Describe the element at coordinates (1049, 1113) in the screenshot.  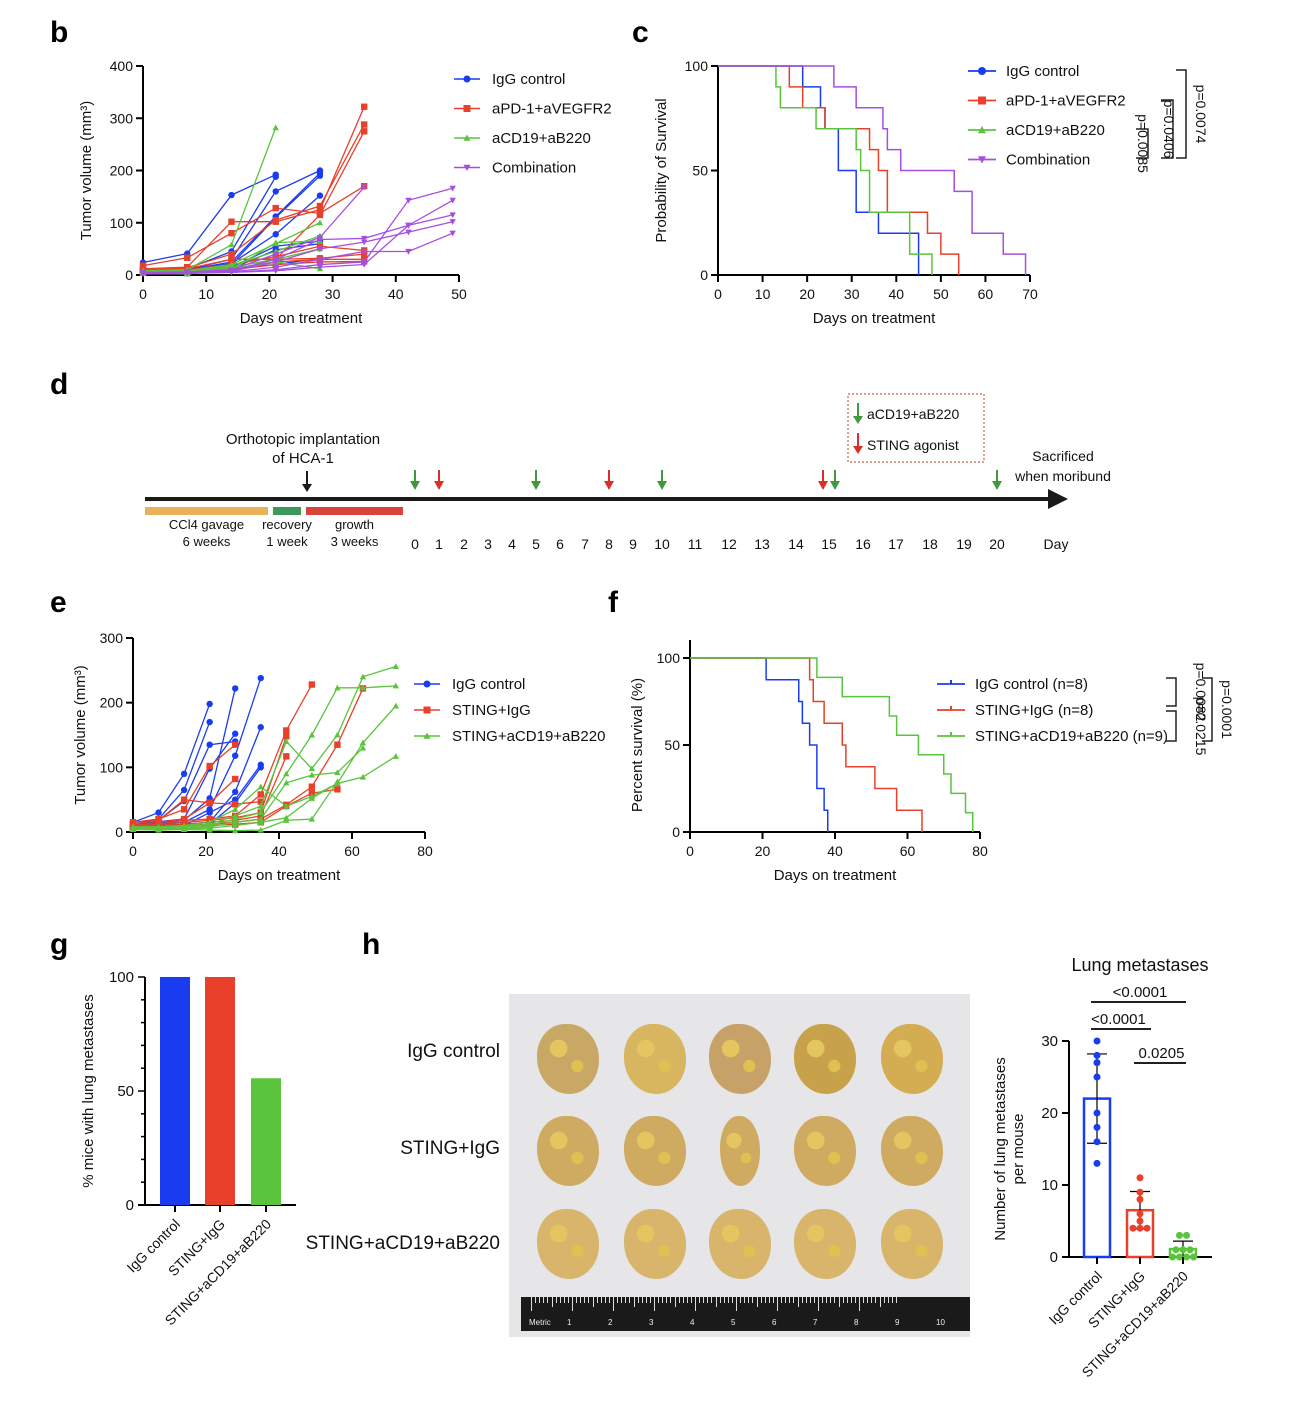
I see `y-tick-label: 20` at that location.